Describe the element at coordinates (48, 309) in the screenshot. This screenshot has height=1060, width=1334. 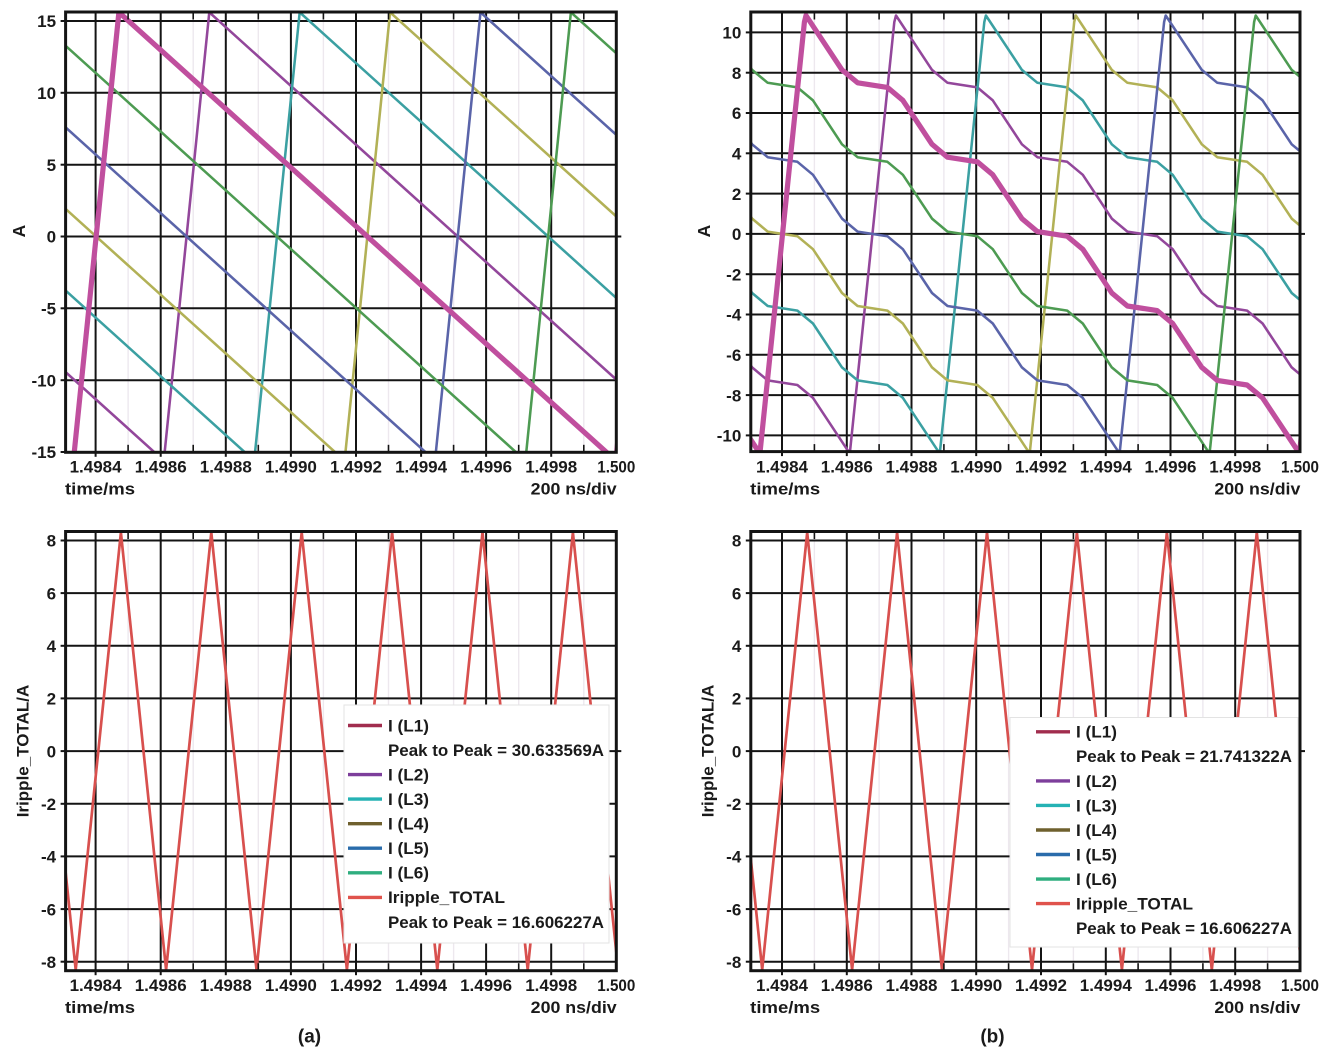
I see `svg-text: -5` at that location.